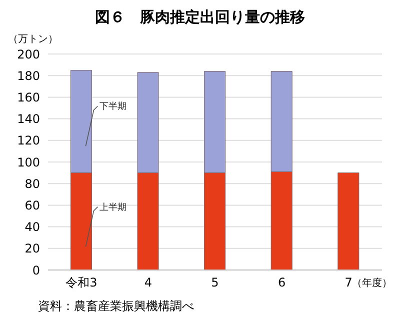 The width and height of the screenshot is (400, 321). I want to click on text: 資料：農畜産業振興機構調べ, so click(116, 306).